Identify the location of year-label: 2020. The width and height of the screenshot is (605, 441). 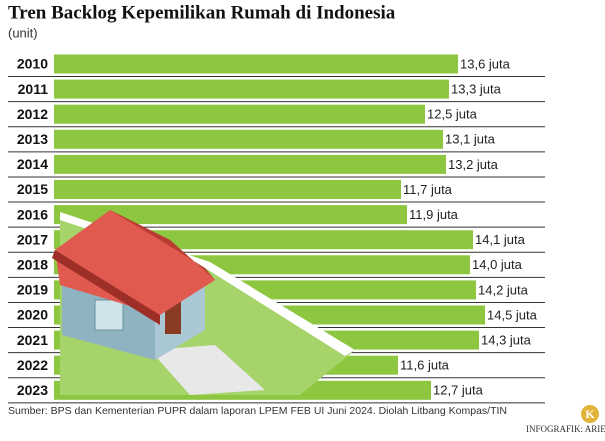
(32, 315).